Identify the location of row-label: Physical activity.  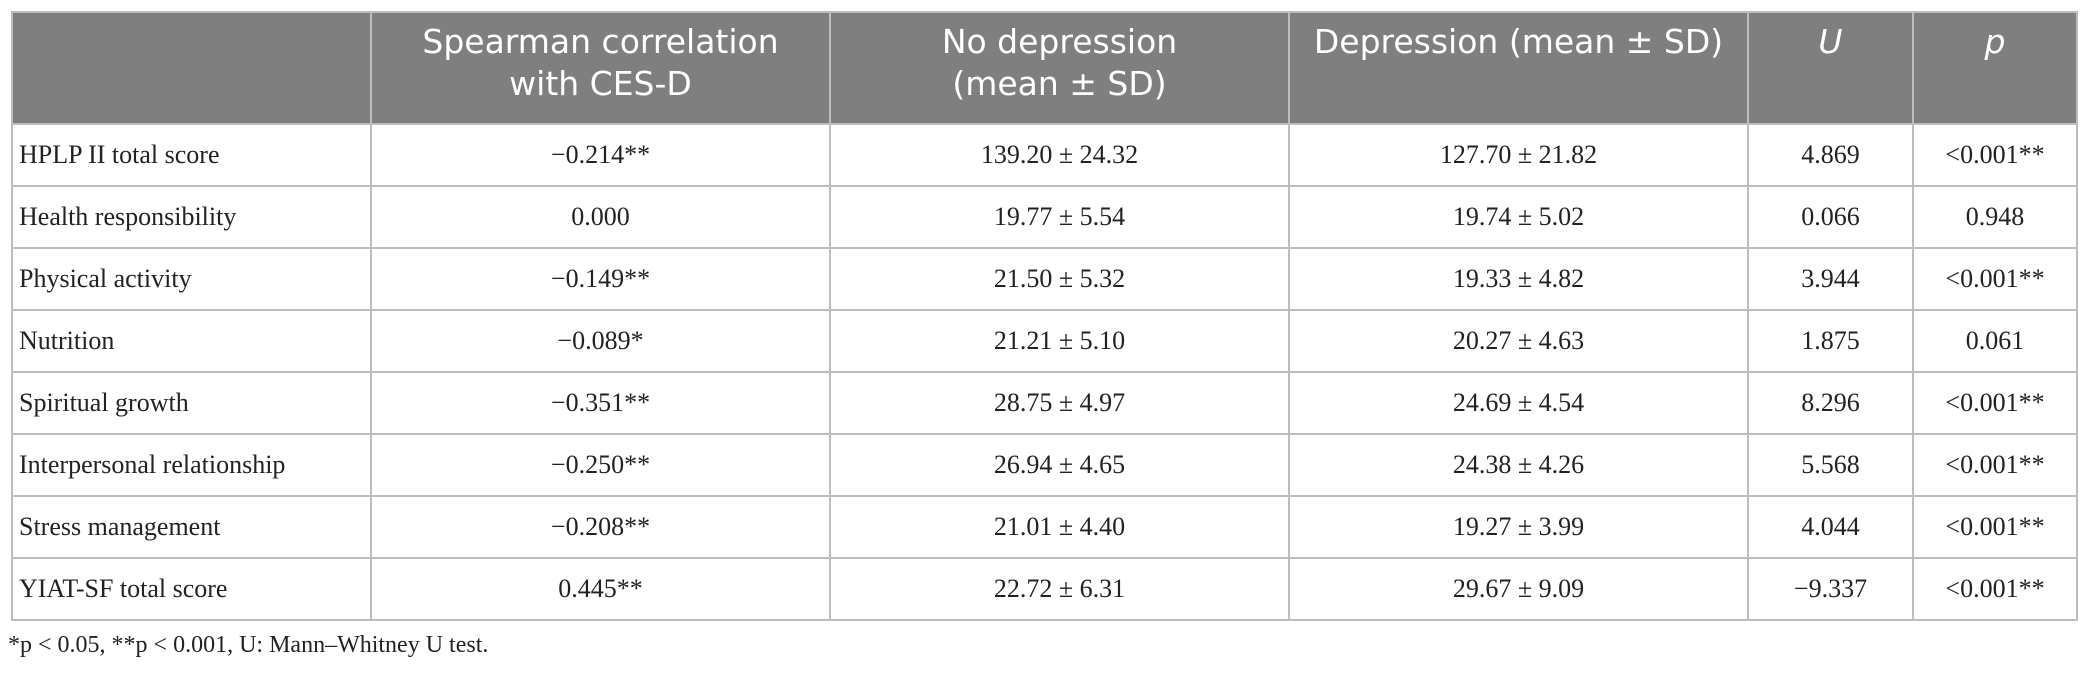
(191, 279).